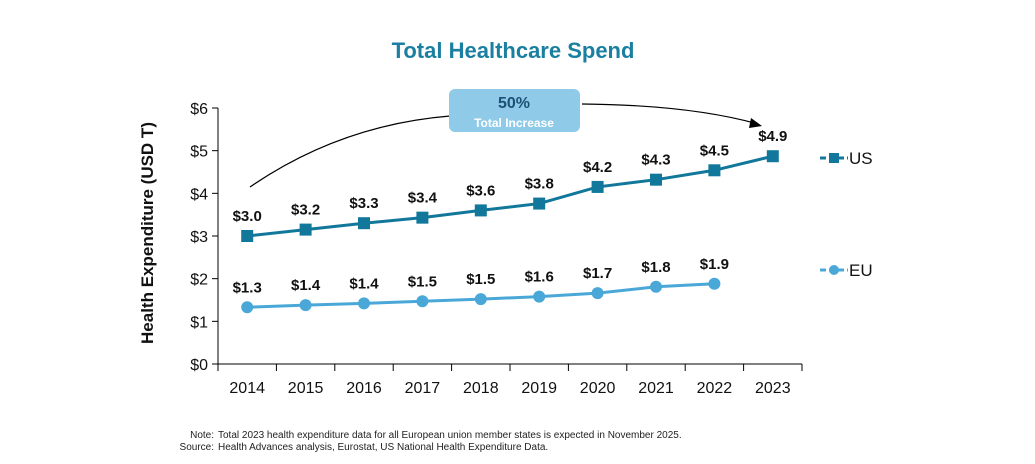  Describe the element at coordinates (199, 280) in the screenshot. I see `y-tick-label: $2` at that location.